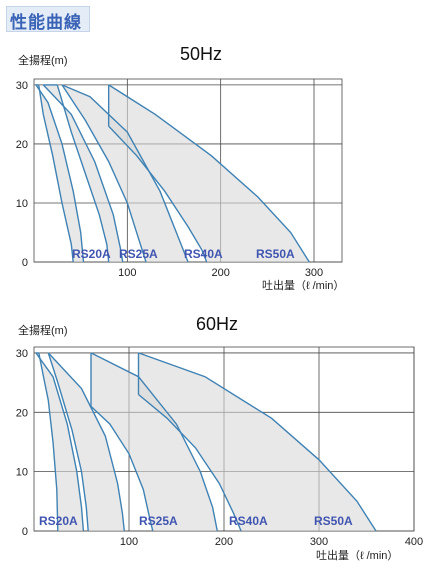 This screenshot has height=578, width=444. Describe the element at coordinates (217, 324) in the screenshot. I see `chart-title: 60Hz` at that location.